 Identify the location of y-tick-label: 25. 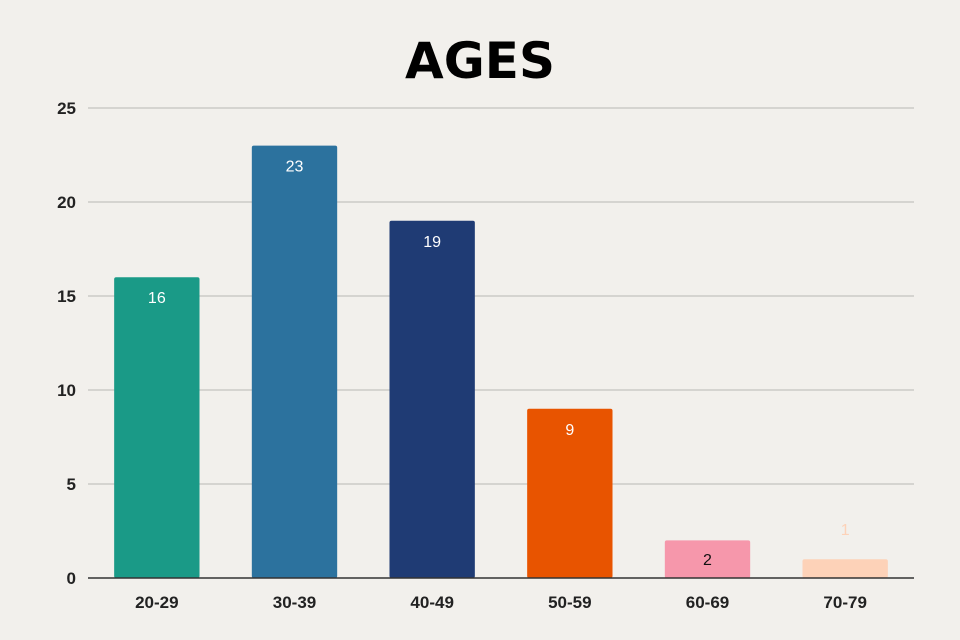
(66, 108).